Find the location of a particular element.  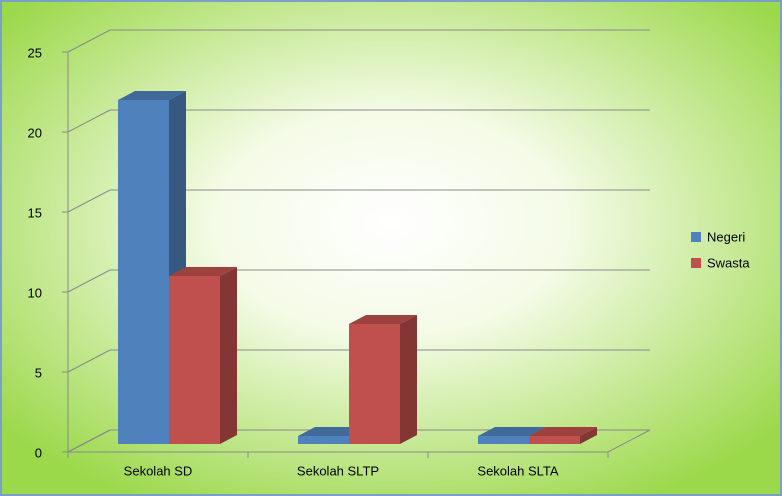

legend-label: Swasta is located at coordinates (728, 262).